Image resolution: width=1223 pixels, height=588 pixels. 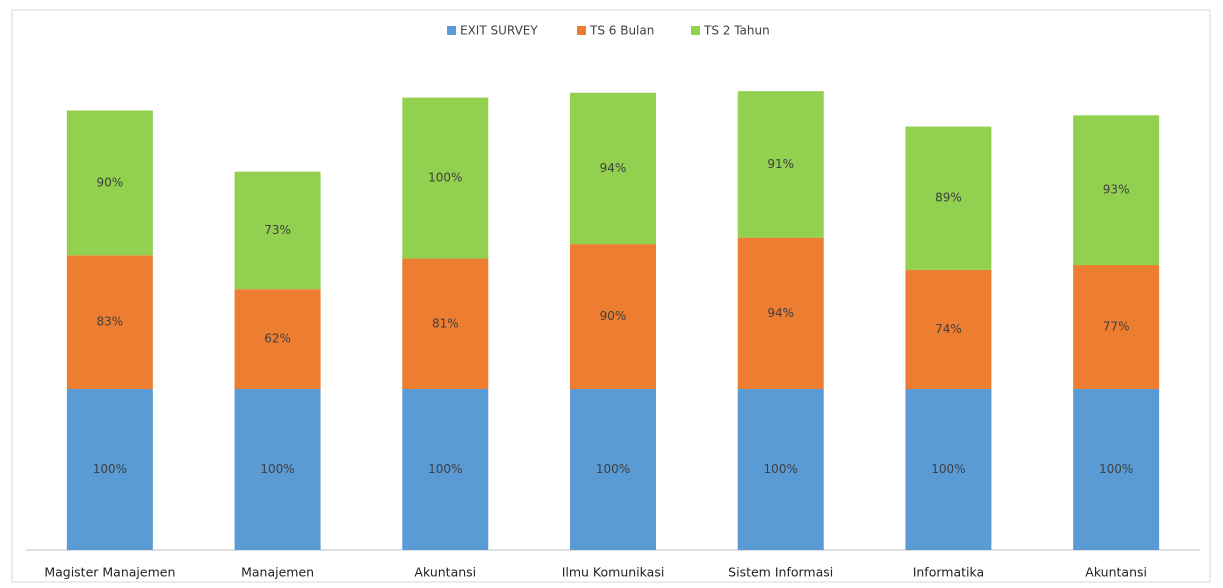 I want to click on x-tick-label: Informatika, so click(x=948, y=572).